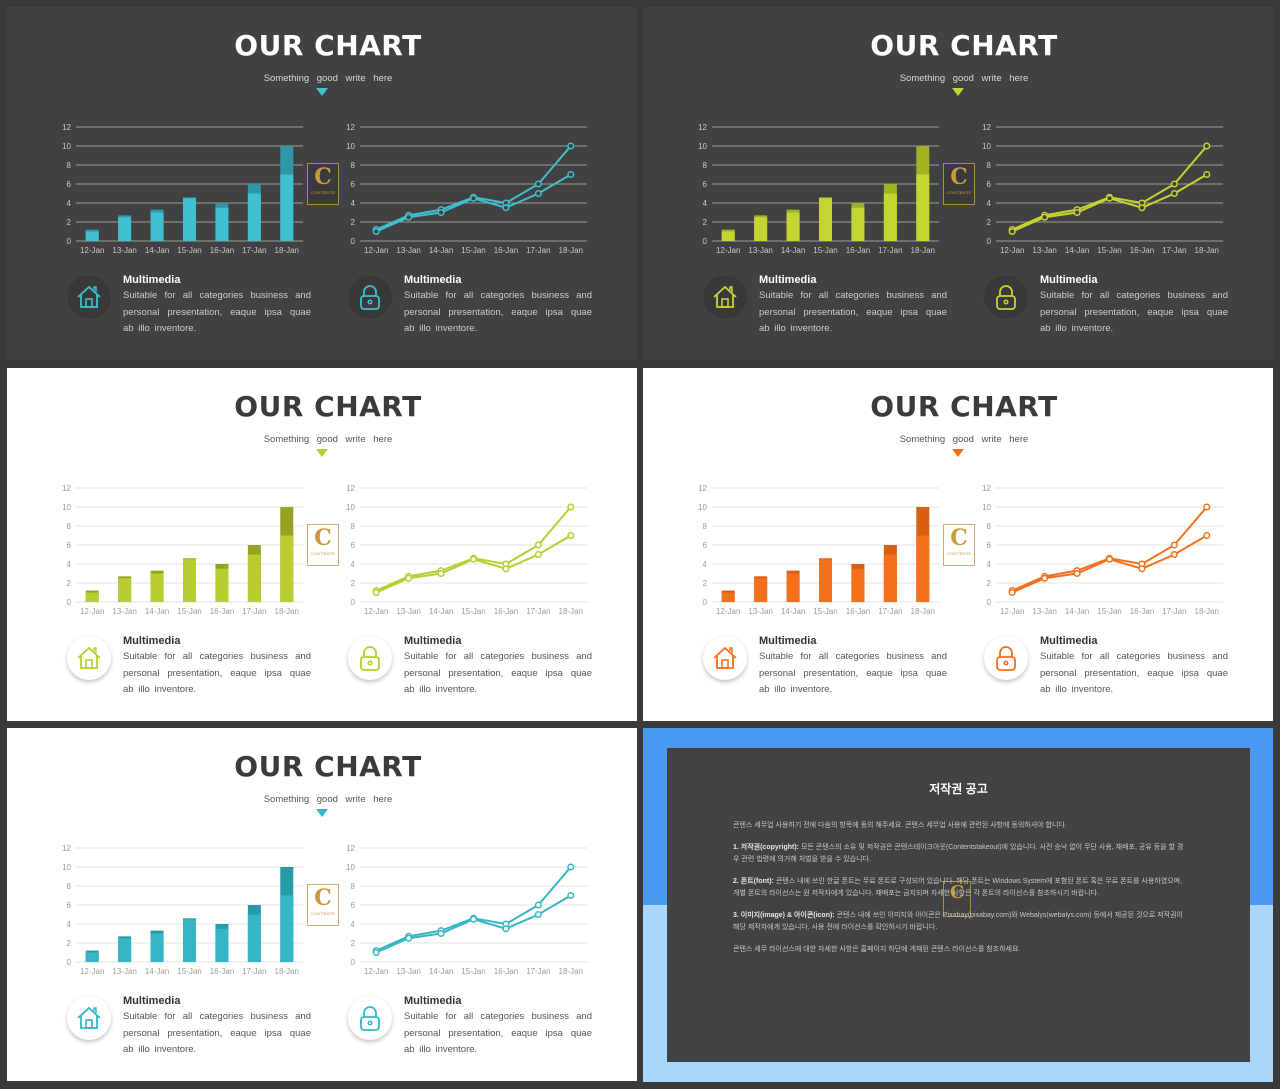 This screenshot has height=1089, width=1280. What do you see at coordinates (923, 250) in the screenshot?
I see `bar-x-tick: 18-Jan` at bounding box center [923, 250].